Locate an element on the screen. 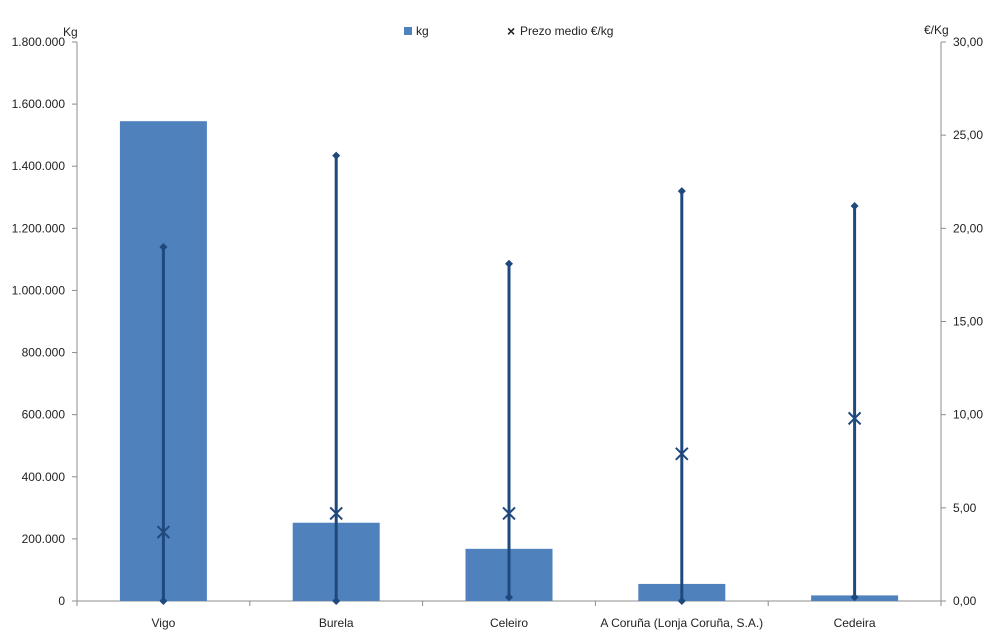 This screenshot has height=644, width=994. x-tick-label: Vigo is located at coordinates (163, 623).